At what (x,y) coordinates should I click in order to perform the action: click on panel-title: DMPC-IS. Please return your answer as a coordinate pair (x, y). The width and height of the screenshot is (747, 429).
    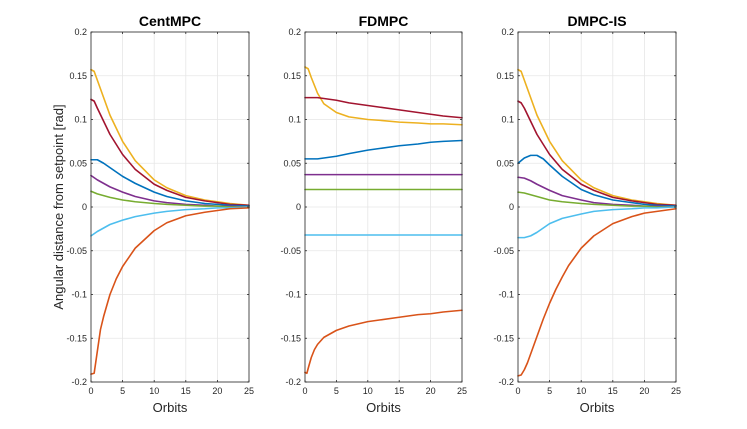
    Looking at the image, I should click on (596, 21).